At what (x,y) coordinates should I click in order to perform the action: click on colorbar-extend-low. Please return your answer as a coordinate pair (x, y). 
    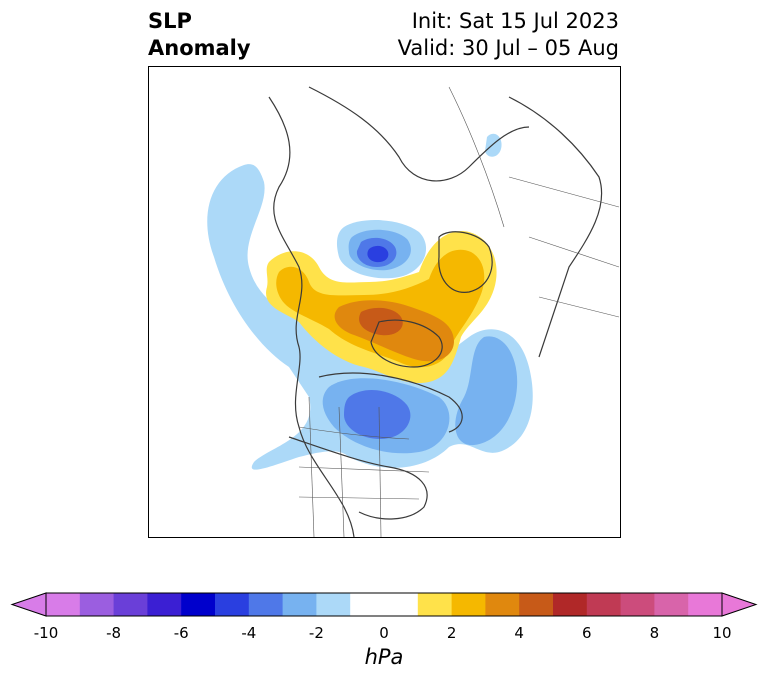
    Looking at the image, I should click on (28, 604).